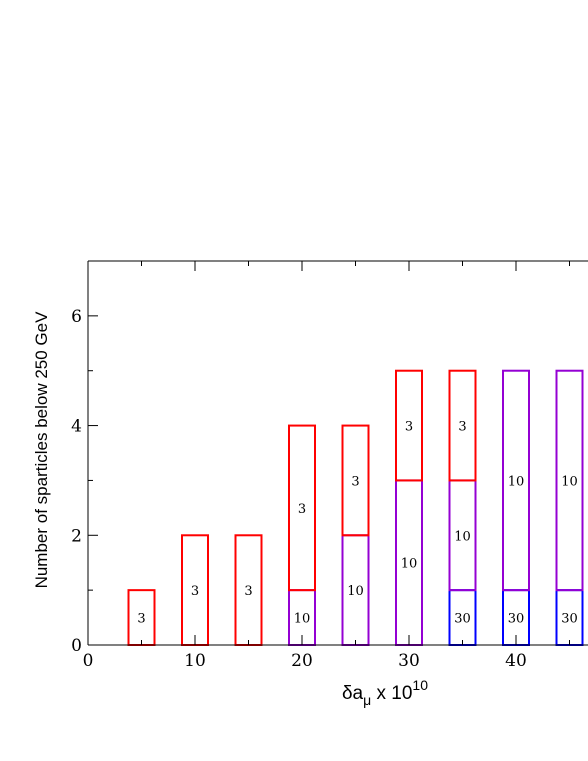 The height and width of the screenshot is (761, 588). What do you see at coordinates (409, 661) in the screenshot?
I see `x-tick-label: 30` at bounding box center [409, 661].